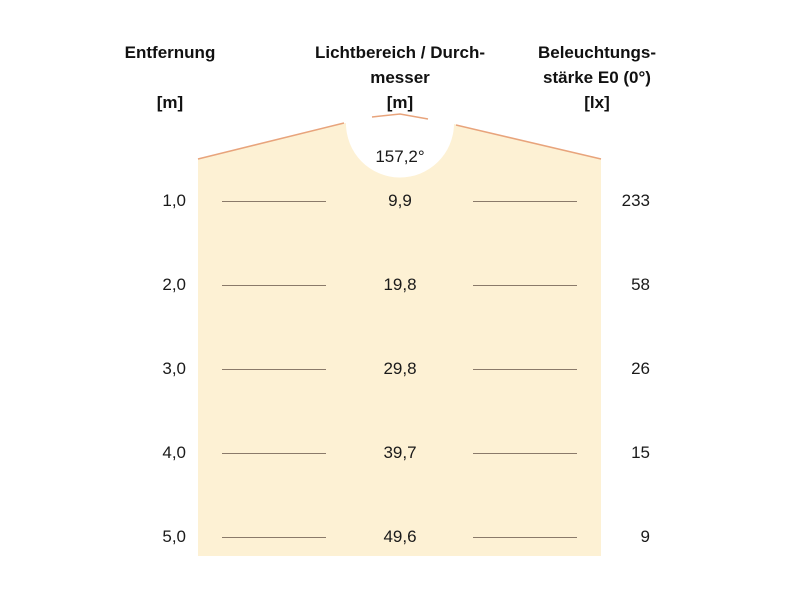  What do you see at coordinates (400, 156) in the screenshot?
I see `beam-angle-label: 157,2°` at bounding box center [400, 156].